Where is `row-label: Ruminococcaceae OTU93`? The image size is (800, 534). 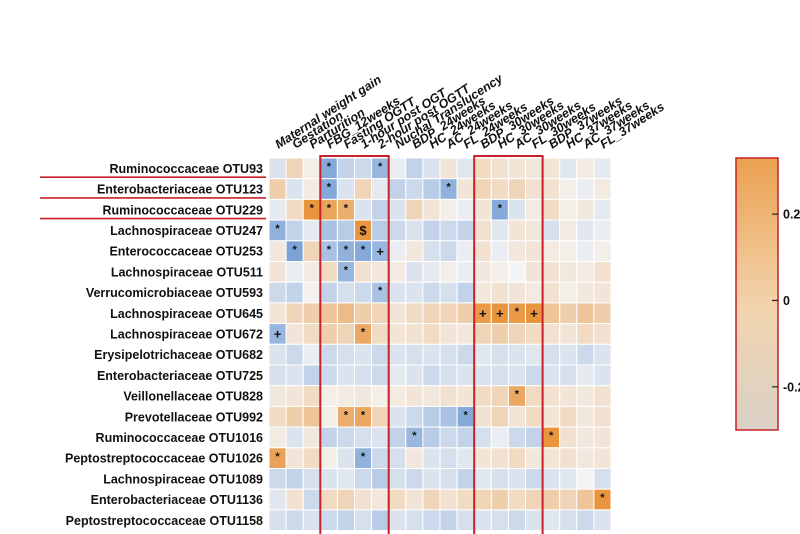
row-label: Ruminococcaceae OTU93 is located at coordinates (186, 169).